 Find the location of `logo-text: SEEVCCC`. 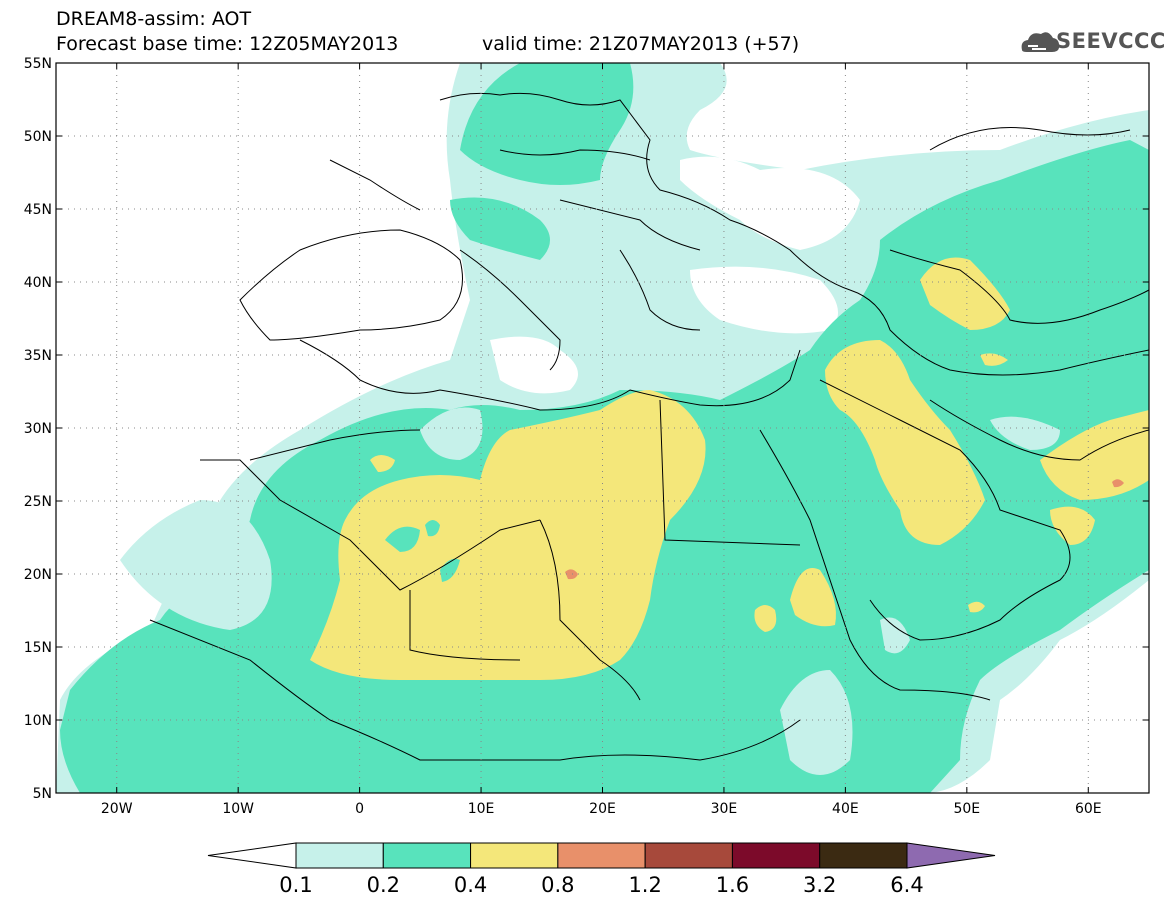

logo-text: SEEVCCC is located at coordinates (1110, 41).